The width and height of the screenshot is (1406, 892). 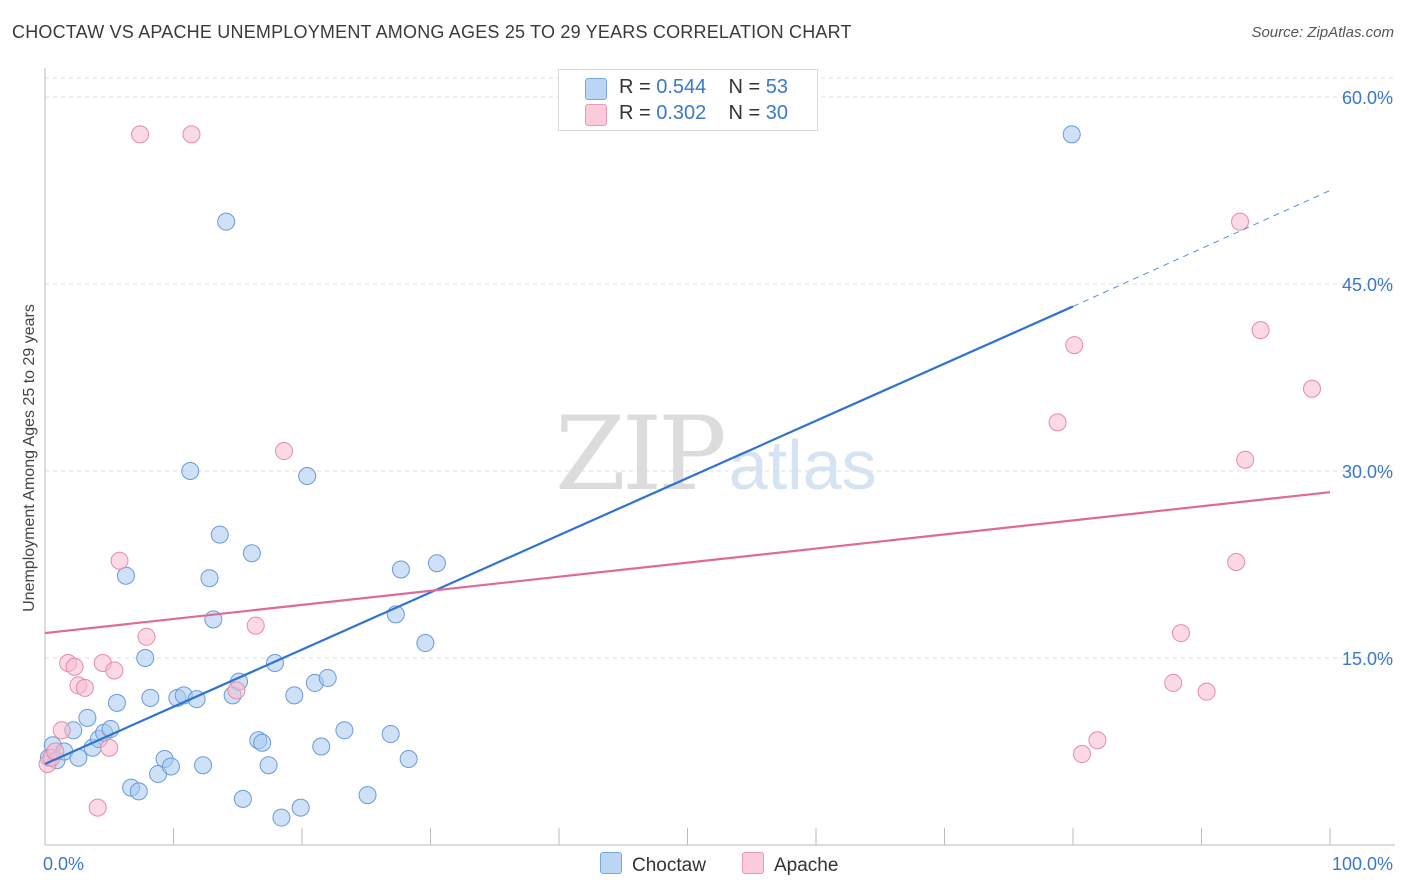 What do you see at coordinates (63, 864) in the screenshot?
I see `x-tick-label: 0.0%` at bounding box center [63, 864].